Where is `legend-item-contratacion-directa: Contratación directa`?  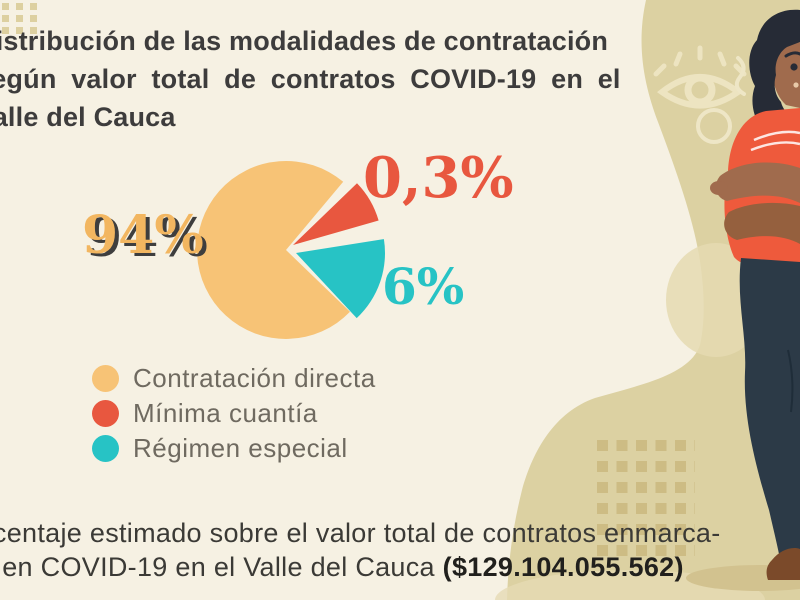 legend-item-contratacion-directa: Contratación directa is located at coordinates (234, 377).